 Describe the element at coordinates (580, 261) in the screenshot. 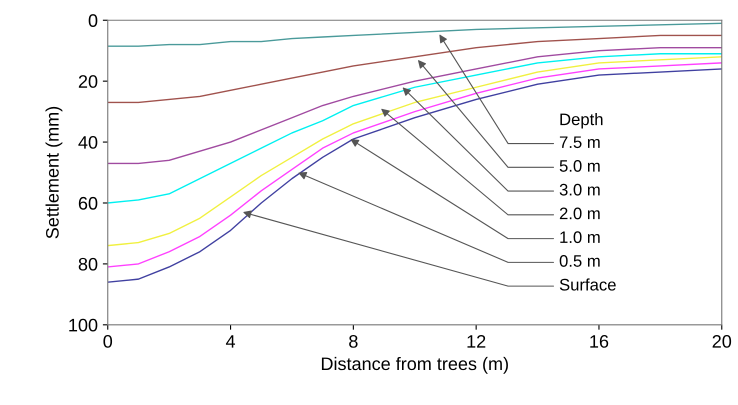

I see `annotation: 0.5 m` at that location.